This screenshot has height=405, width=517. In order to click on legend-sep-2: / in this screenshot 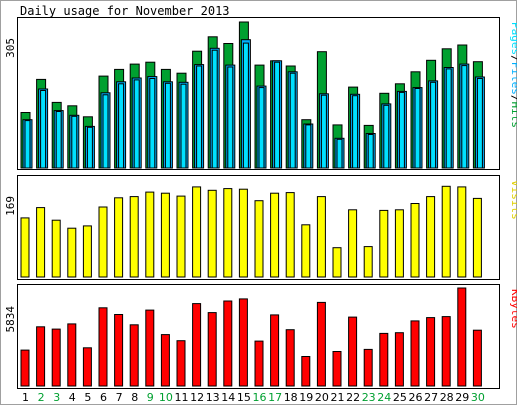, I will do `click(513, 98)`.